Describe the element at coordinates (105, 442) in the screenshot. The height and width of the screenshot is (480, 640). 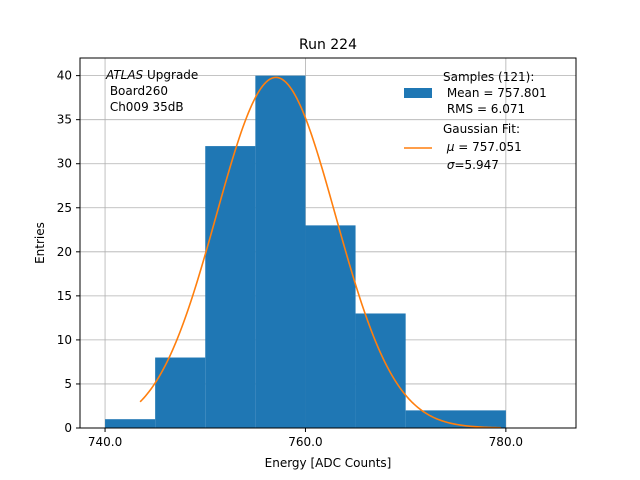
I see `x-tick-label-0: 740.0` at that location.